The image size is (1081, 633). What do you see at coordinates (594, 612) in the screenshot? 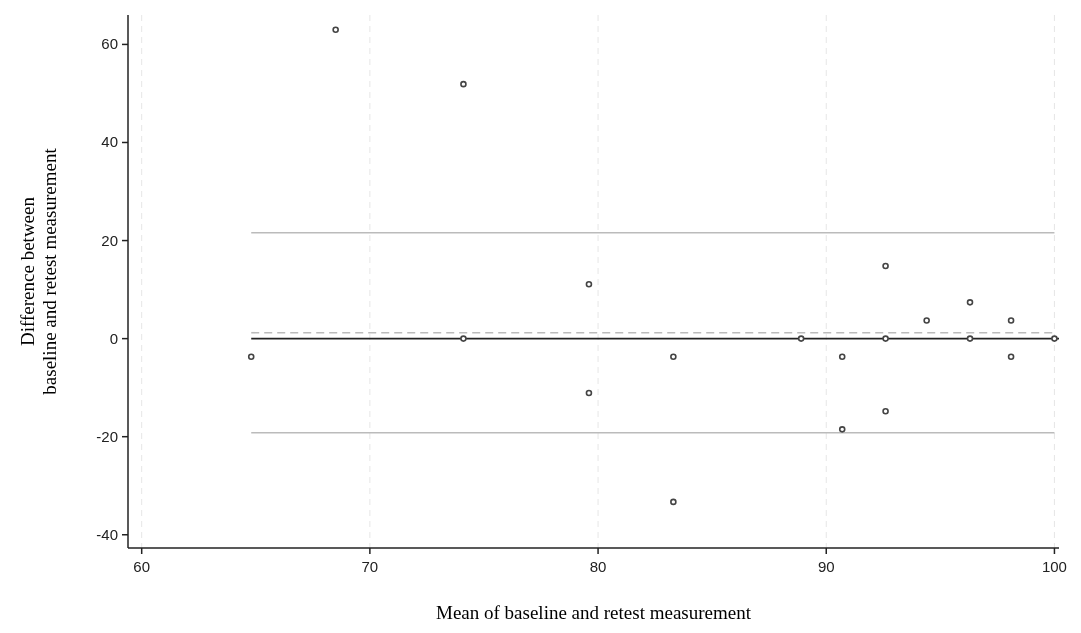
I see `x-axis-title: Mean of baseline and retest measurement` at bounding box center [594, 612].